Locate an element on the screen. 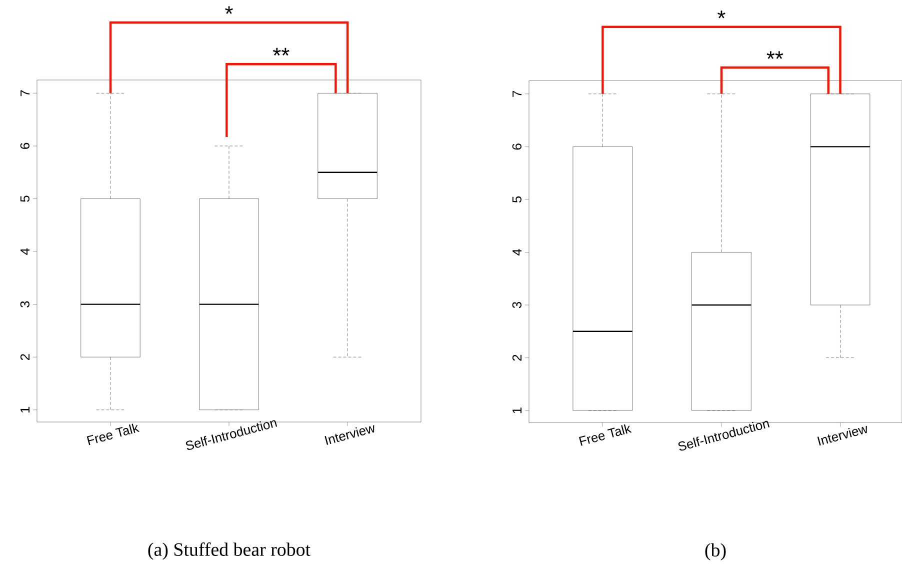 This screenshot has height=577, width=902. text: (a) Stuffed bear robot is located at coordinates (229, 551).